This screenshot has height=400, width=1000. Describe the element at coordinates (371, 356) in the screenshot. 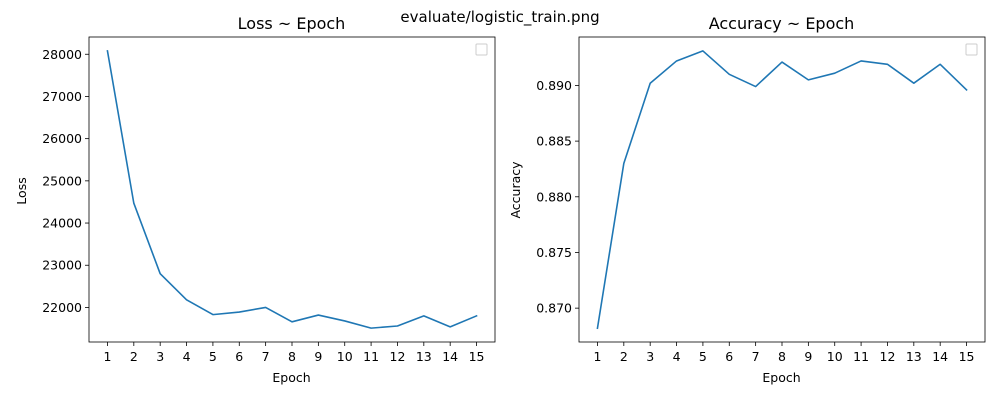

I see `loss-chart-x-tick-label: 11` at that location.